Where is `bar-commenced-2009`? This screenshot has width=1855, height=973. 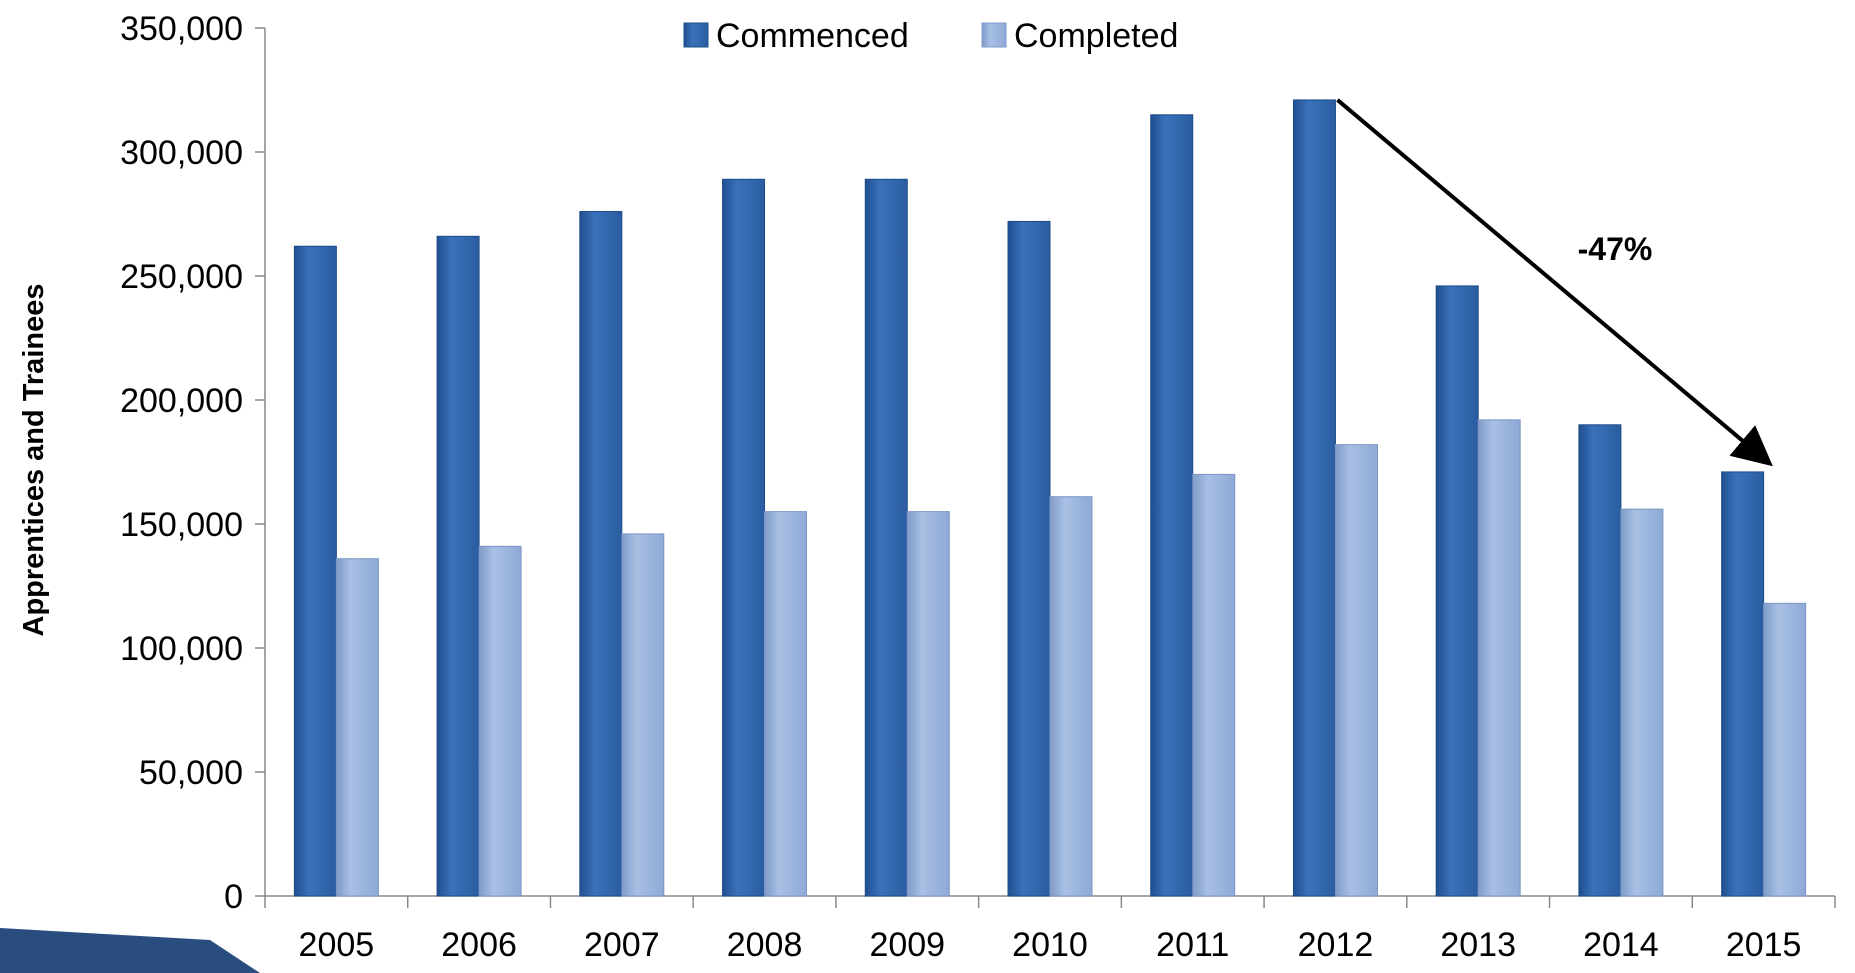 bar-commenced-2009 is located at coordinates (886, 537).